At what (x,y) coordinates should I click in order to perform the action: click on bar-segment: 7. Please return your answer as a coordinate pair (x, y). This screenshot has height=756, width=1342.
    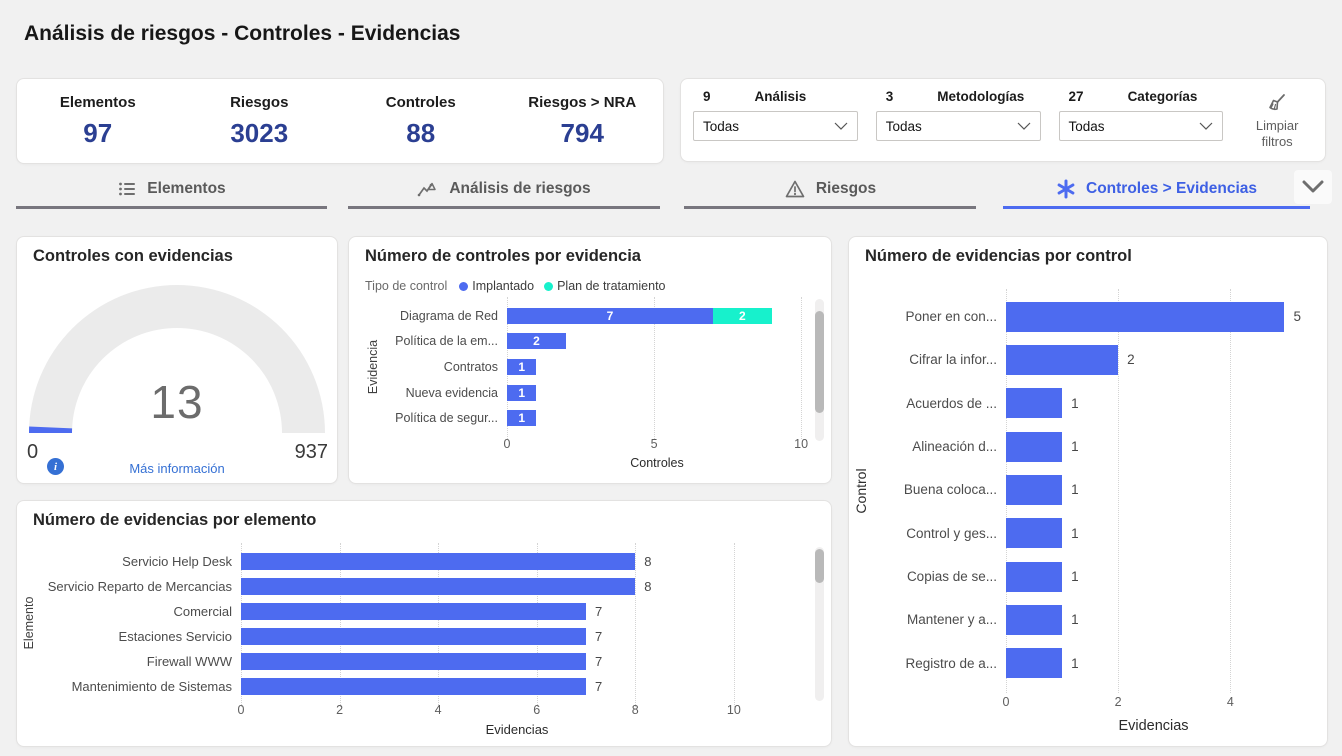
    Looking at the image, I should click on (610, 315).